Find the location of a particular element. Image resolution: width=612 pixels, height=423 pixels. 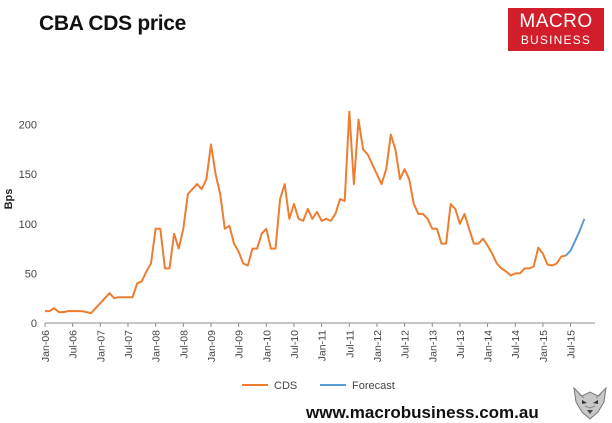

x-tick-label: Jul-12 is located at coordinates (406, 344).